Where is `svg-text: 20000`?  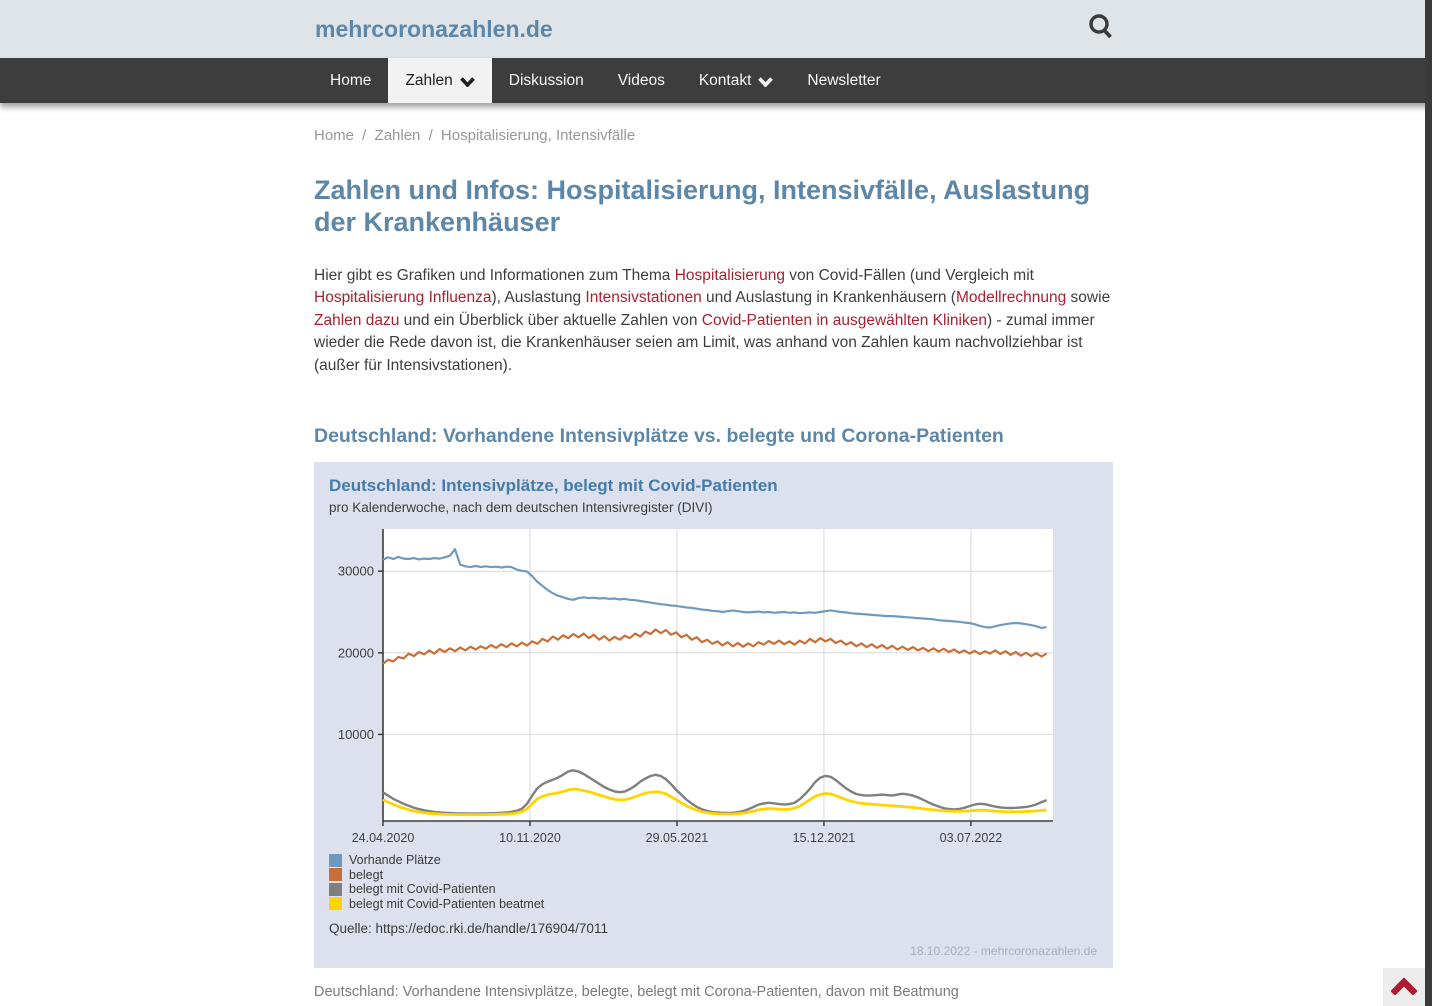
svg-text: 20000 is located at coordinates (356, 652).